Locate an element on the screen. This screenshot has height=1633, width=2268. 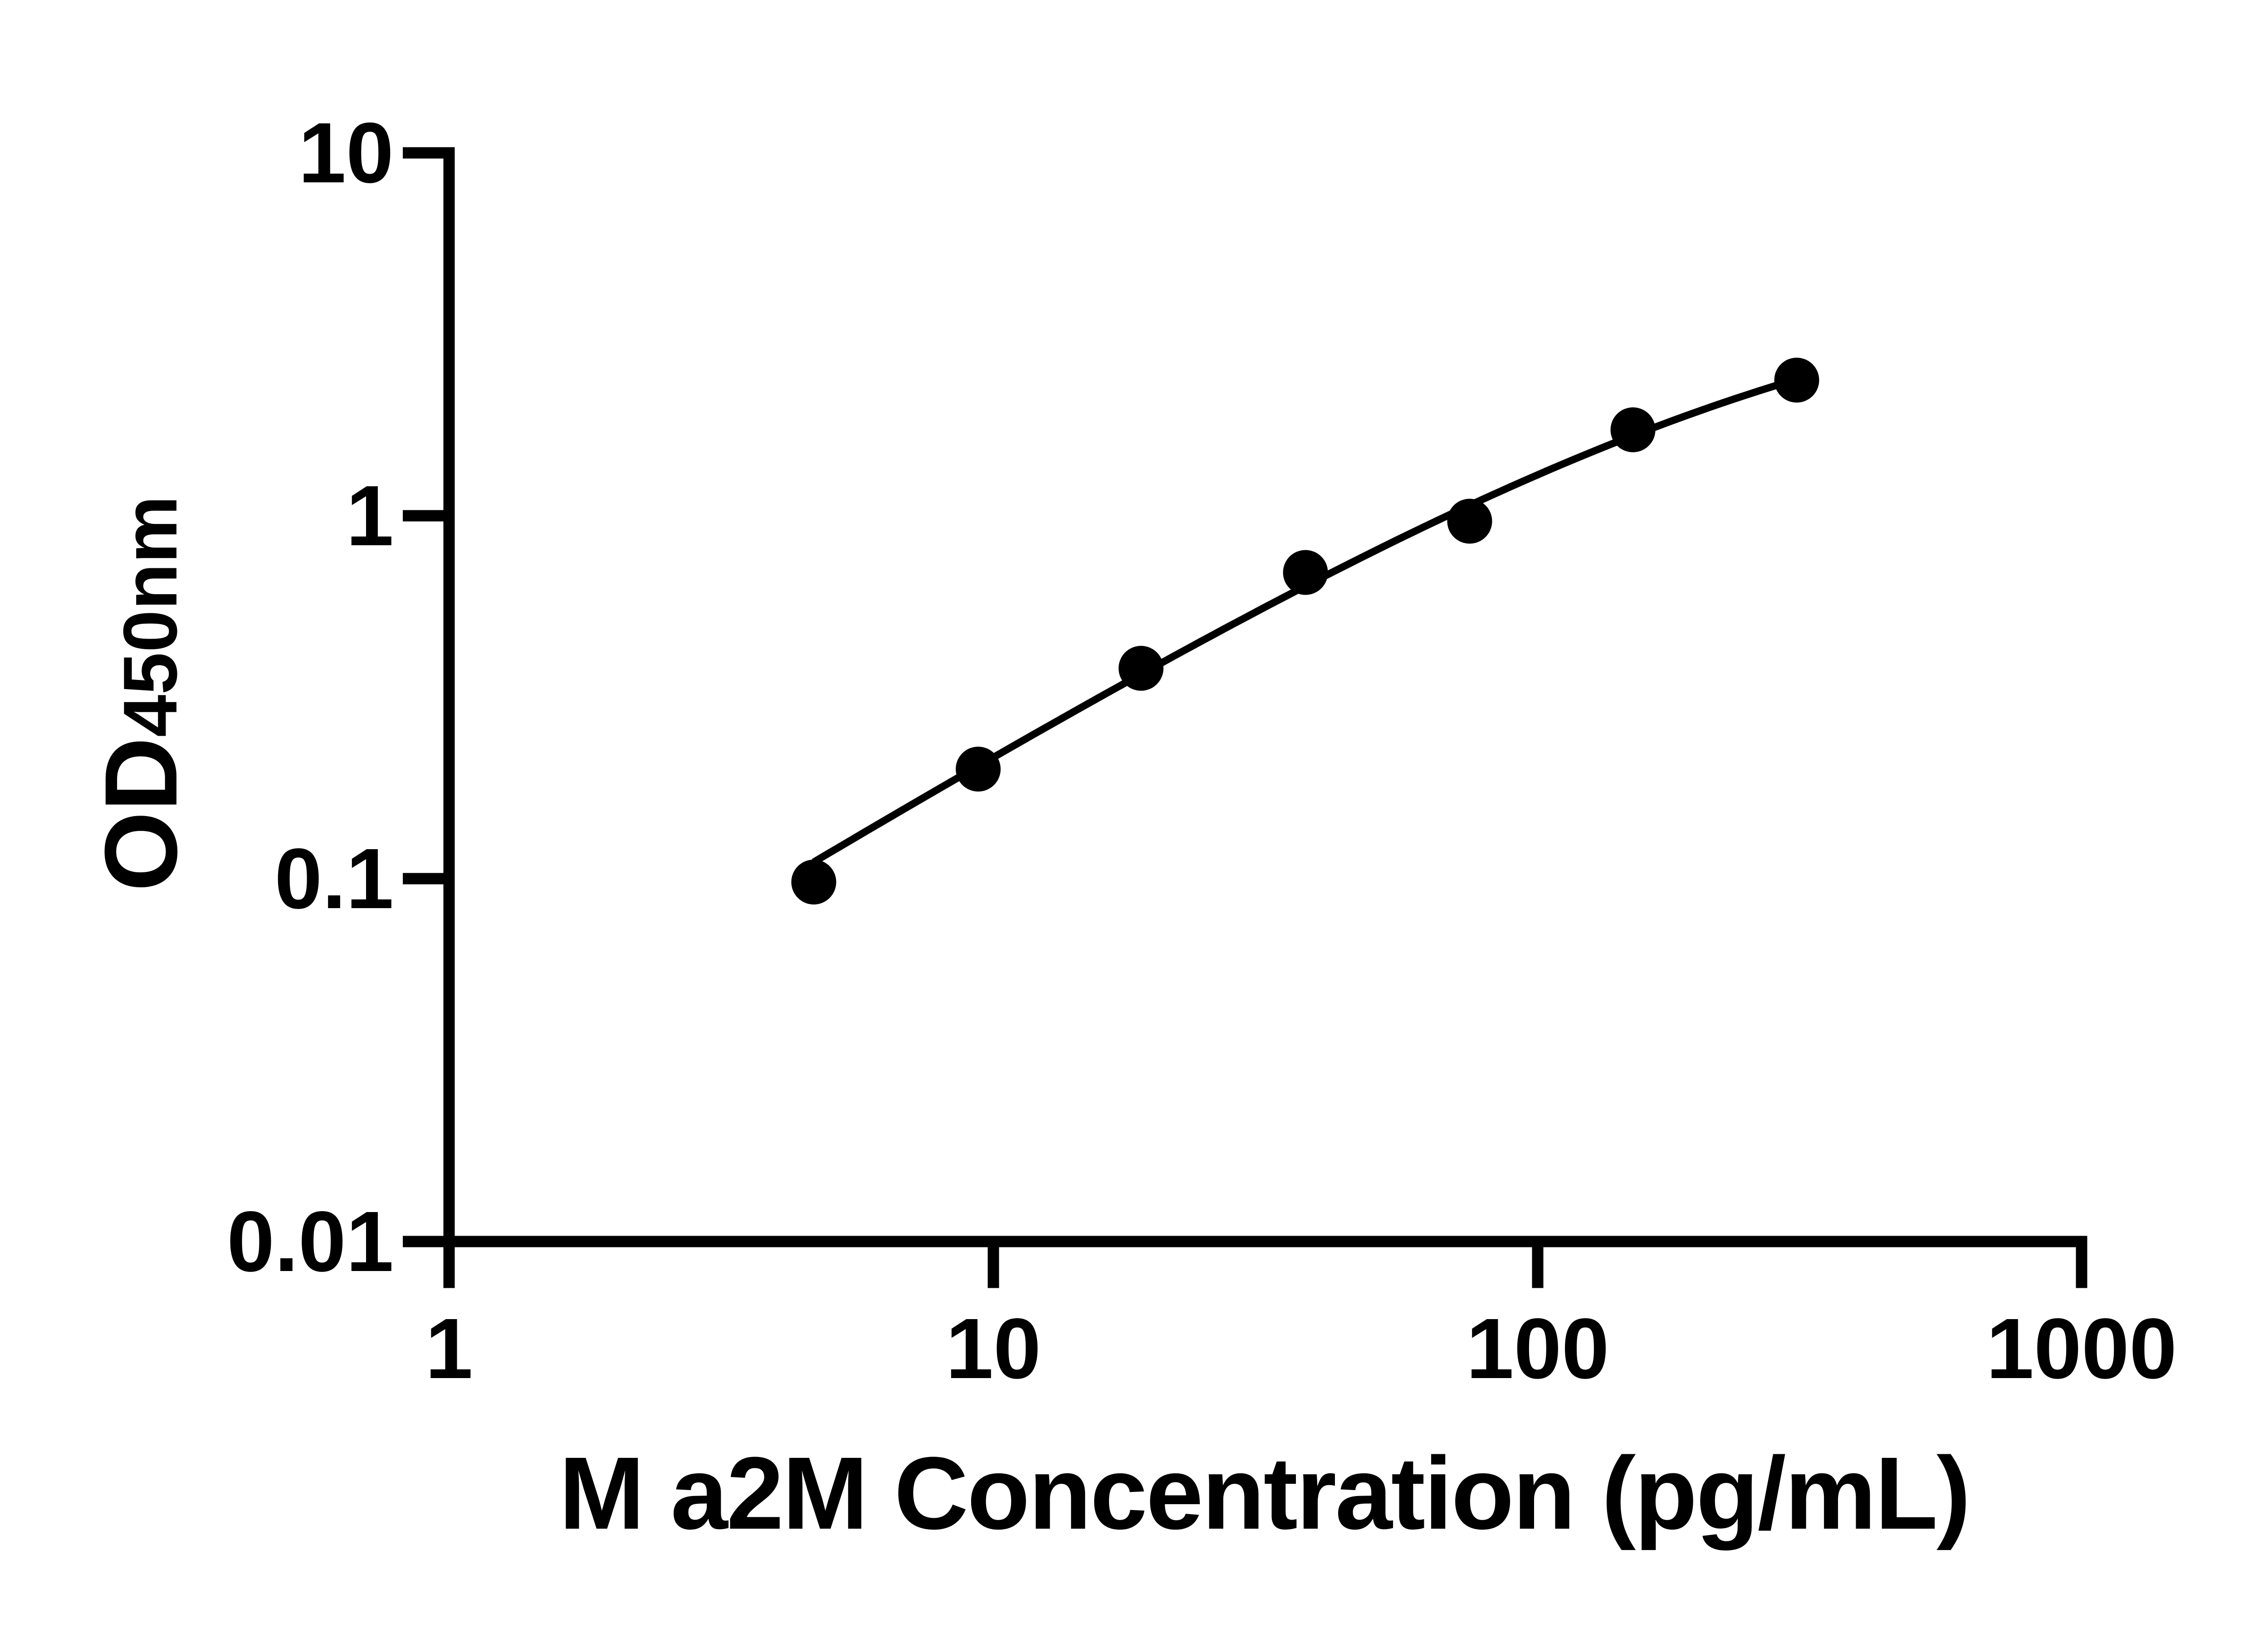
svg-text: OD450nm is located at coordinates (141, 694).